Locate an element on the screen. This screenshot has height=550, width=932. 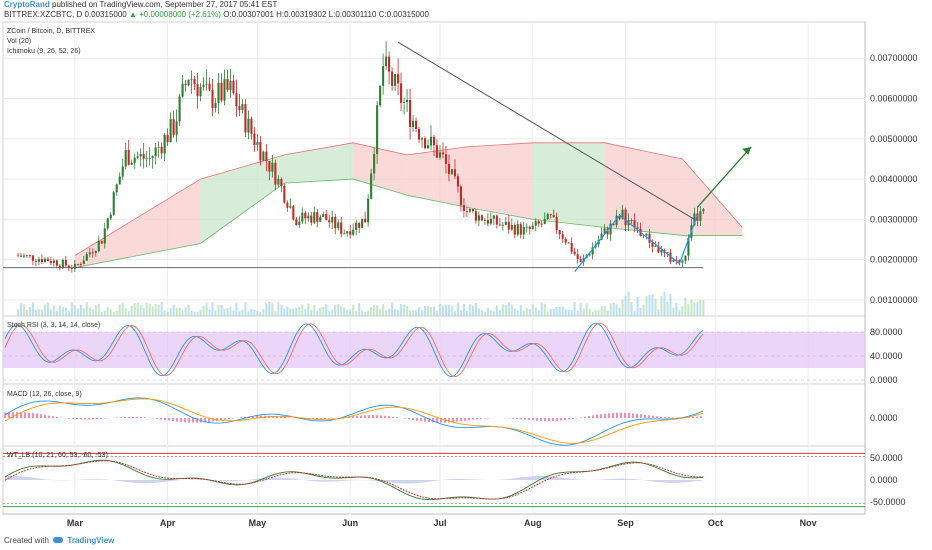
wt-tick-label: 50.0000 is located at coordinates (886, 458).